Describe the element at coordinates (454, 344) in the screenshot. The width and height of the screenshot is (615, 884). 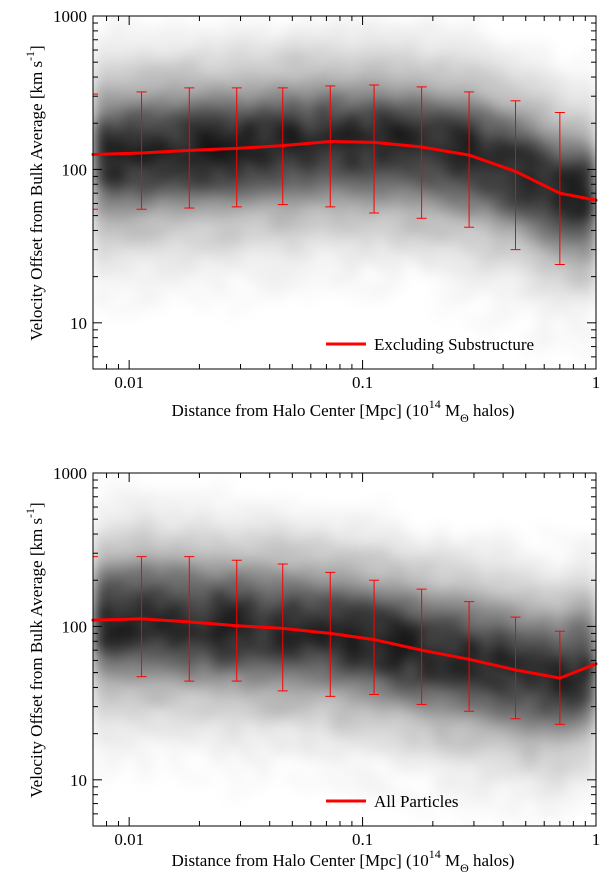
I see `legend-label-top: Excluding Substructure` at that location.